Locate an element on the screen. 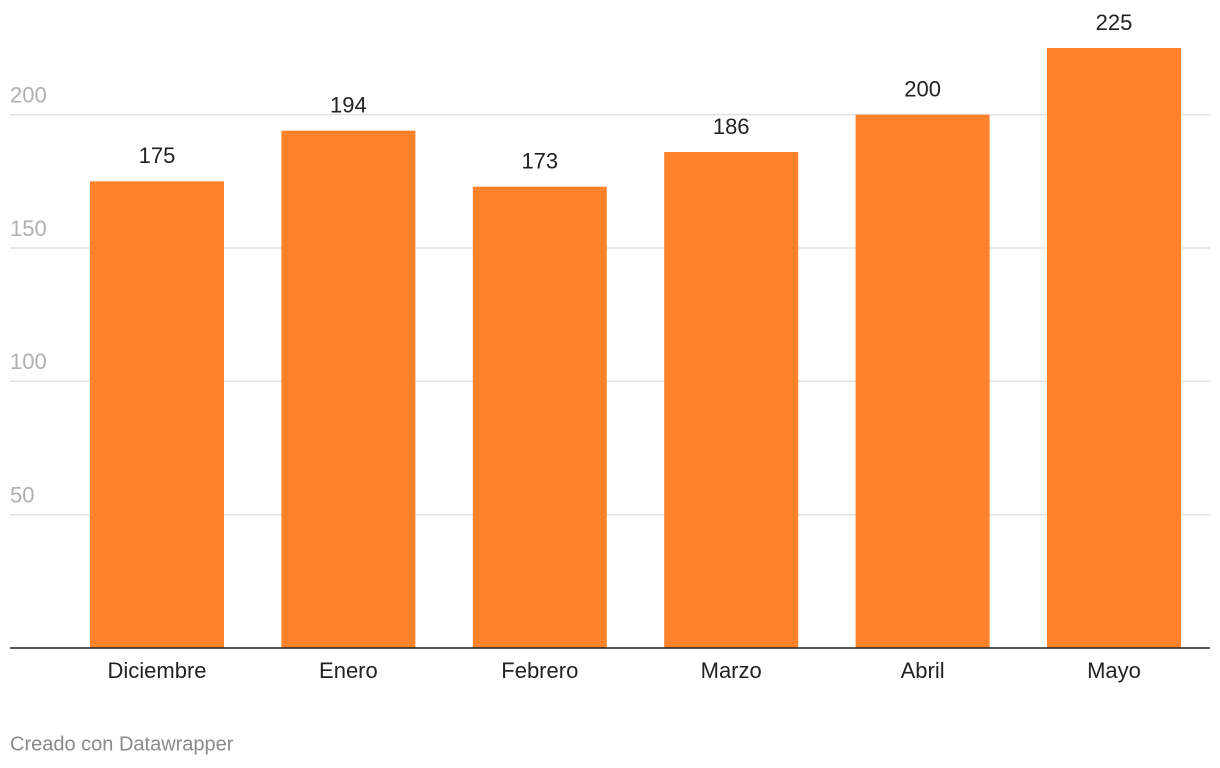  value-label: 175 is located at coordinates (157, 155).